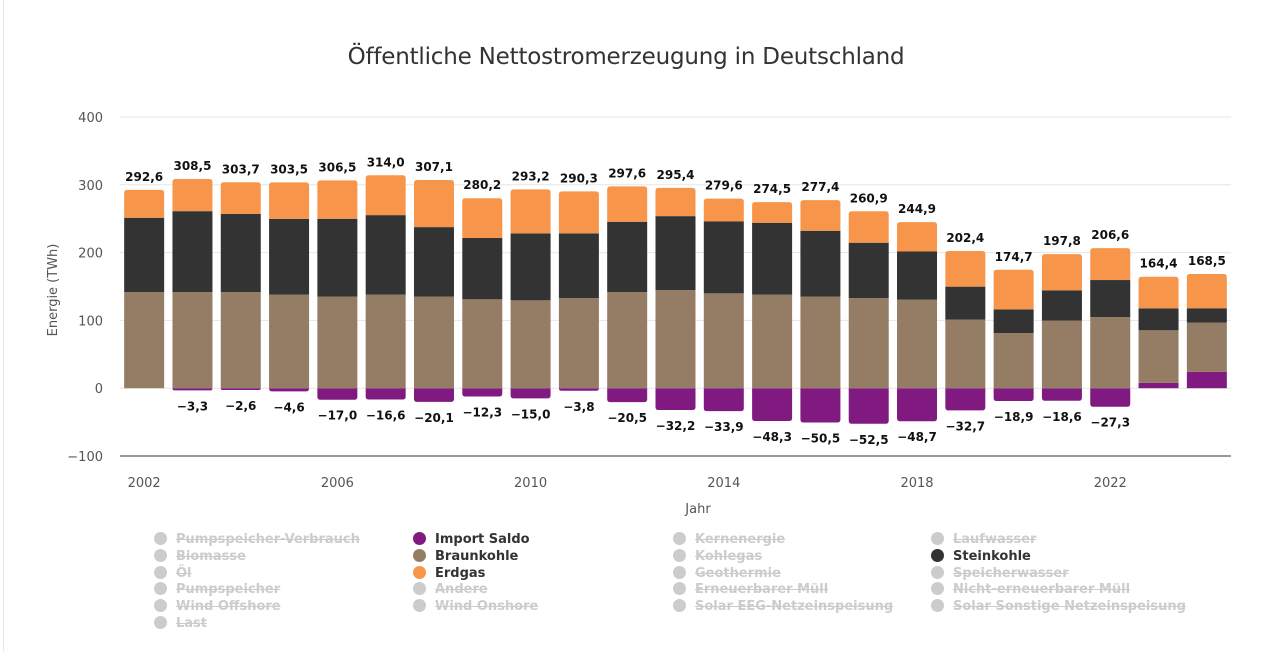 The width and height of the screenshot is (1280, 651). Describe the element at coordinates (675, 299) in the screenshot. I see `bar-stack-2013` at that location.